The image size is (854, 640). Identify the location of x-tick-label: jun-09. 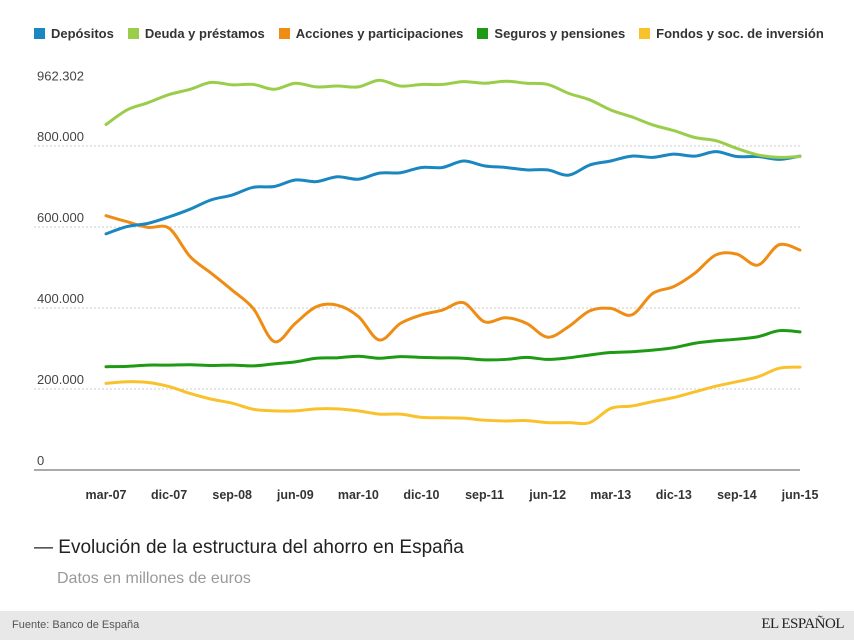
(295, 495).